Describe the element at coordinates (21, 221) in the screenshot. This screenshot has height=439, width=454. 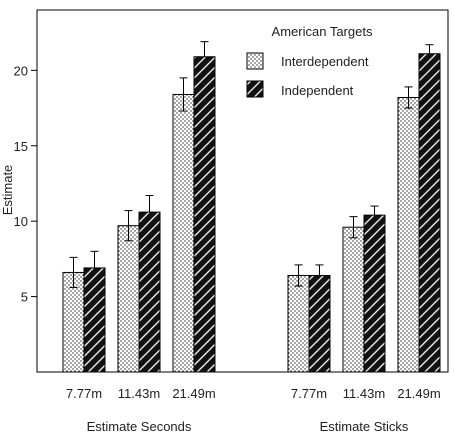
I see `y-tick-label: 10` at that location.